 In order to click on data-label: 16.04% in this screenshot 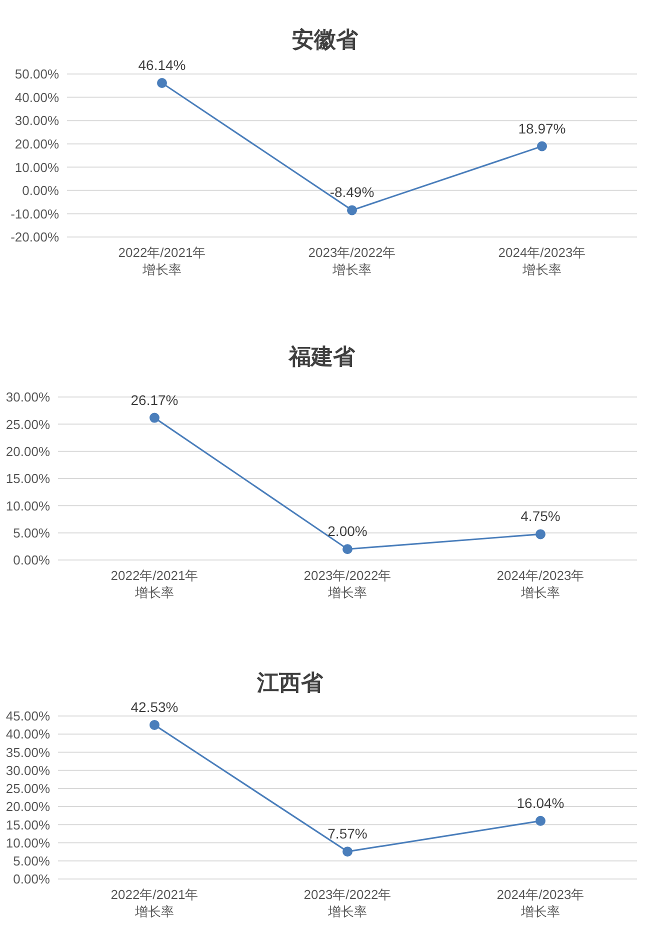, I will do `click(540, 802)`.